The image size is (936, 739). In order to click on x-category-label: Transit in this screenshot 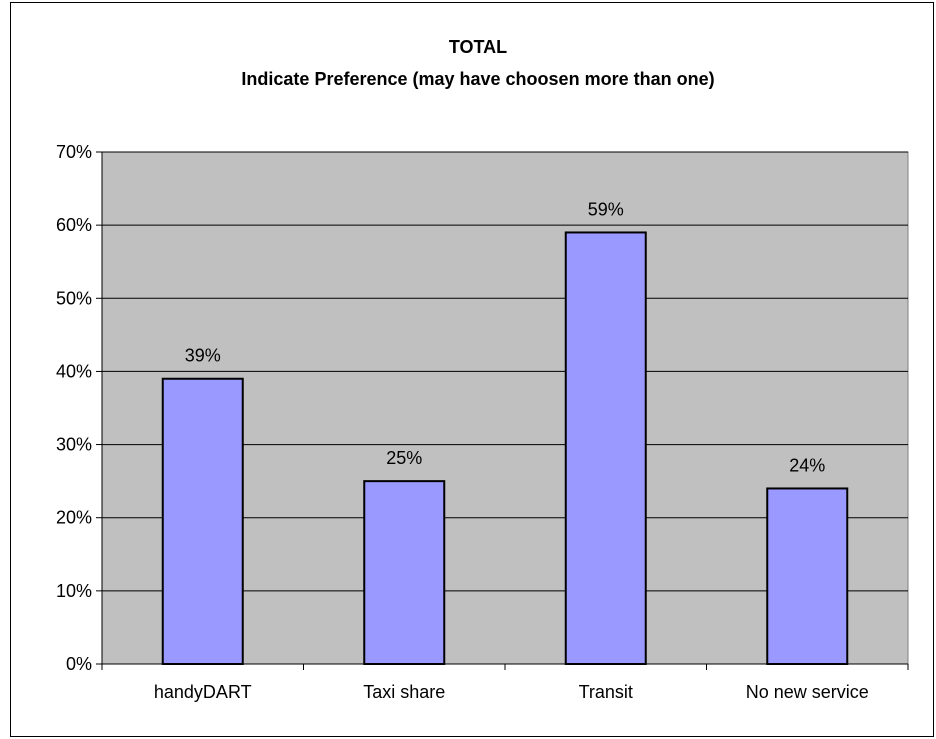, I will do `click(606, 692)`.